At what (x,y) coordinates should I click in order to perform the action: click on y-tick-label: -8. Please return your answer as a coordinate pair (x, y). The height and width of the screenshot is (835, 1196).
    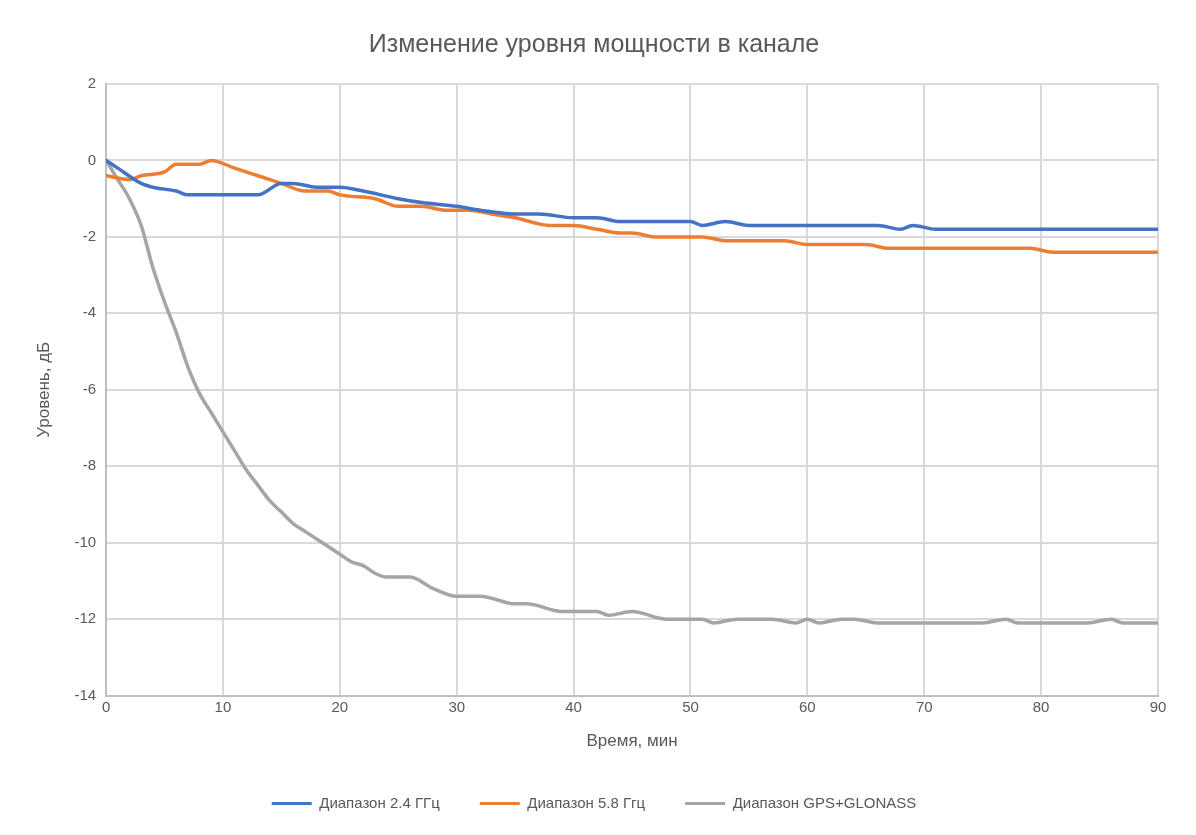
    Looking at the image, I should click on (89, 465).